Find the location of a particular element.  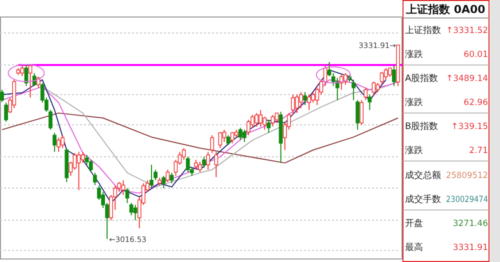

text: 成交手数 is located at coordinates (423, 199).